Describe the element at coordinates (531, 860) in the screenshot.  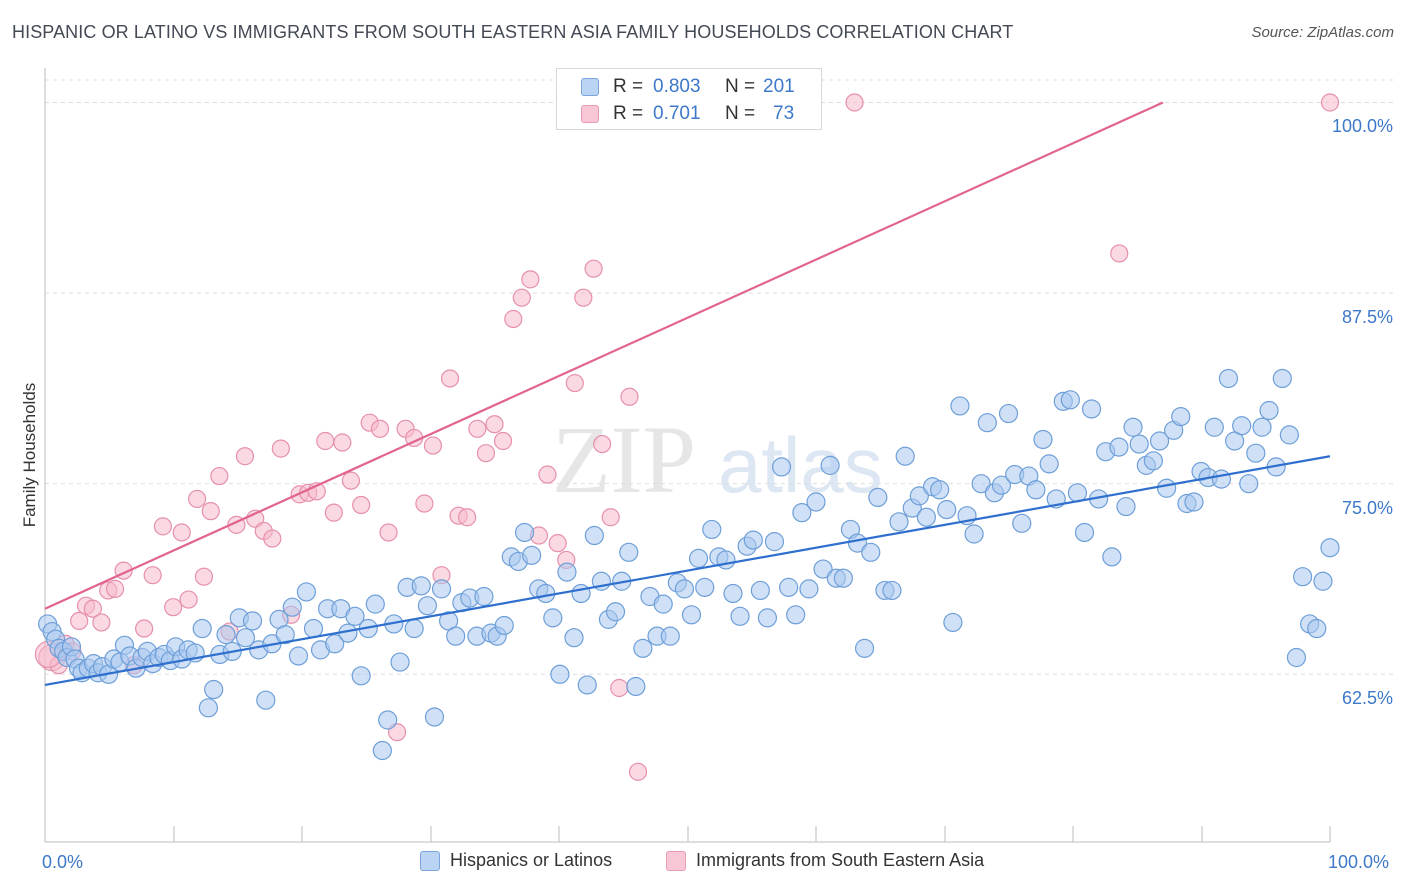
I see `legend-label-hispanics: Hispanics or Latinos` at that location.